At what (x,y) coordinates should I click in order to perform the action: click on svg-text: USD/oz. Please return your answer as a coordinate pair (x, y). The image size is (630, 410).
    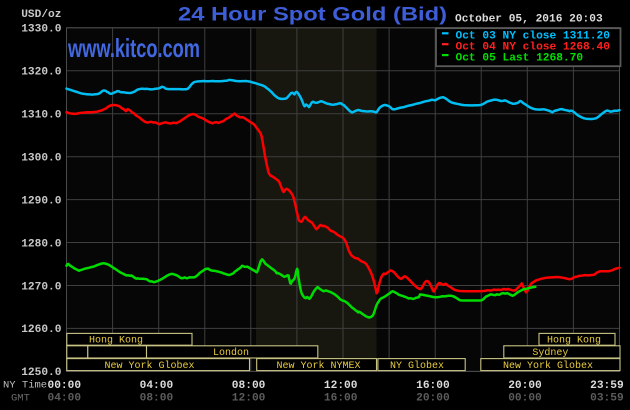
    Looking at the image, I should click on (41, 15).